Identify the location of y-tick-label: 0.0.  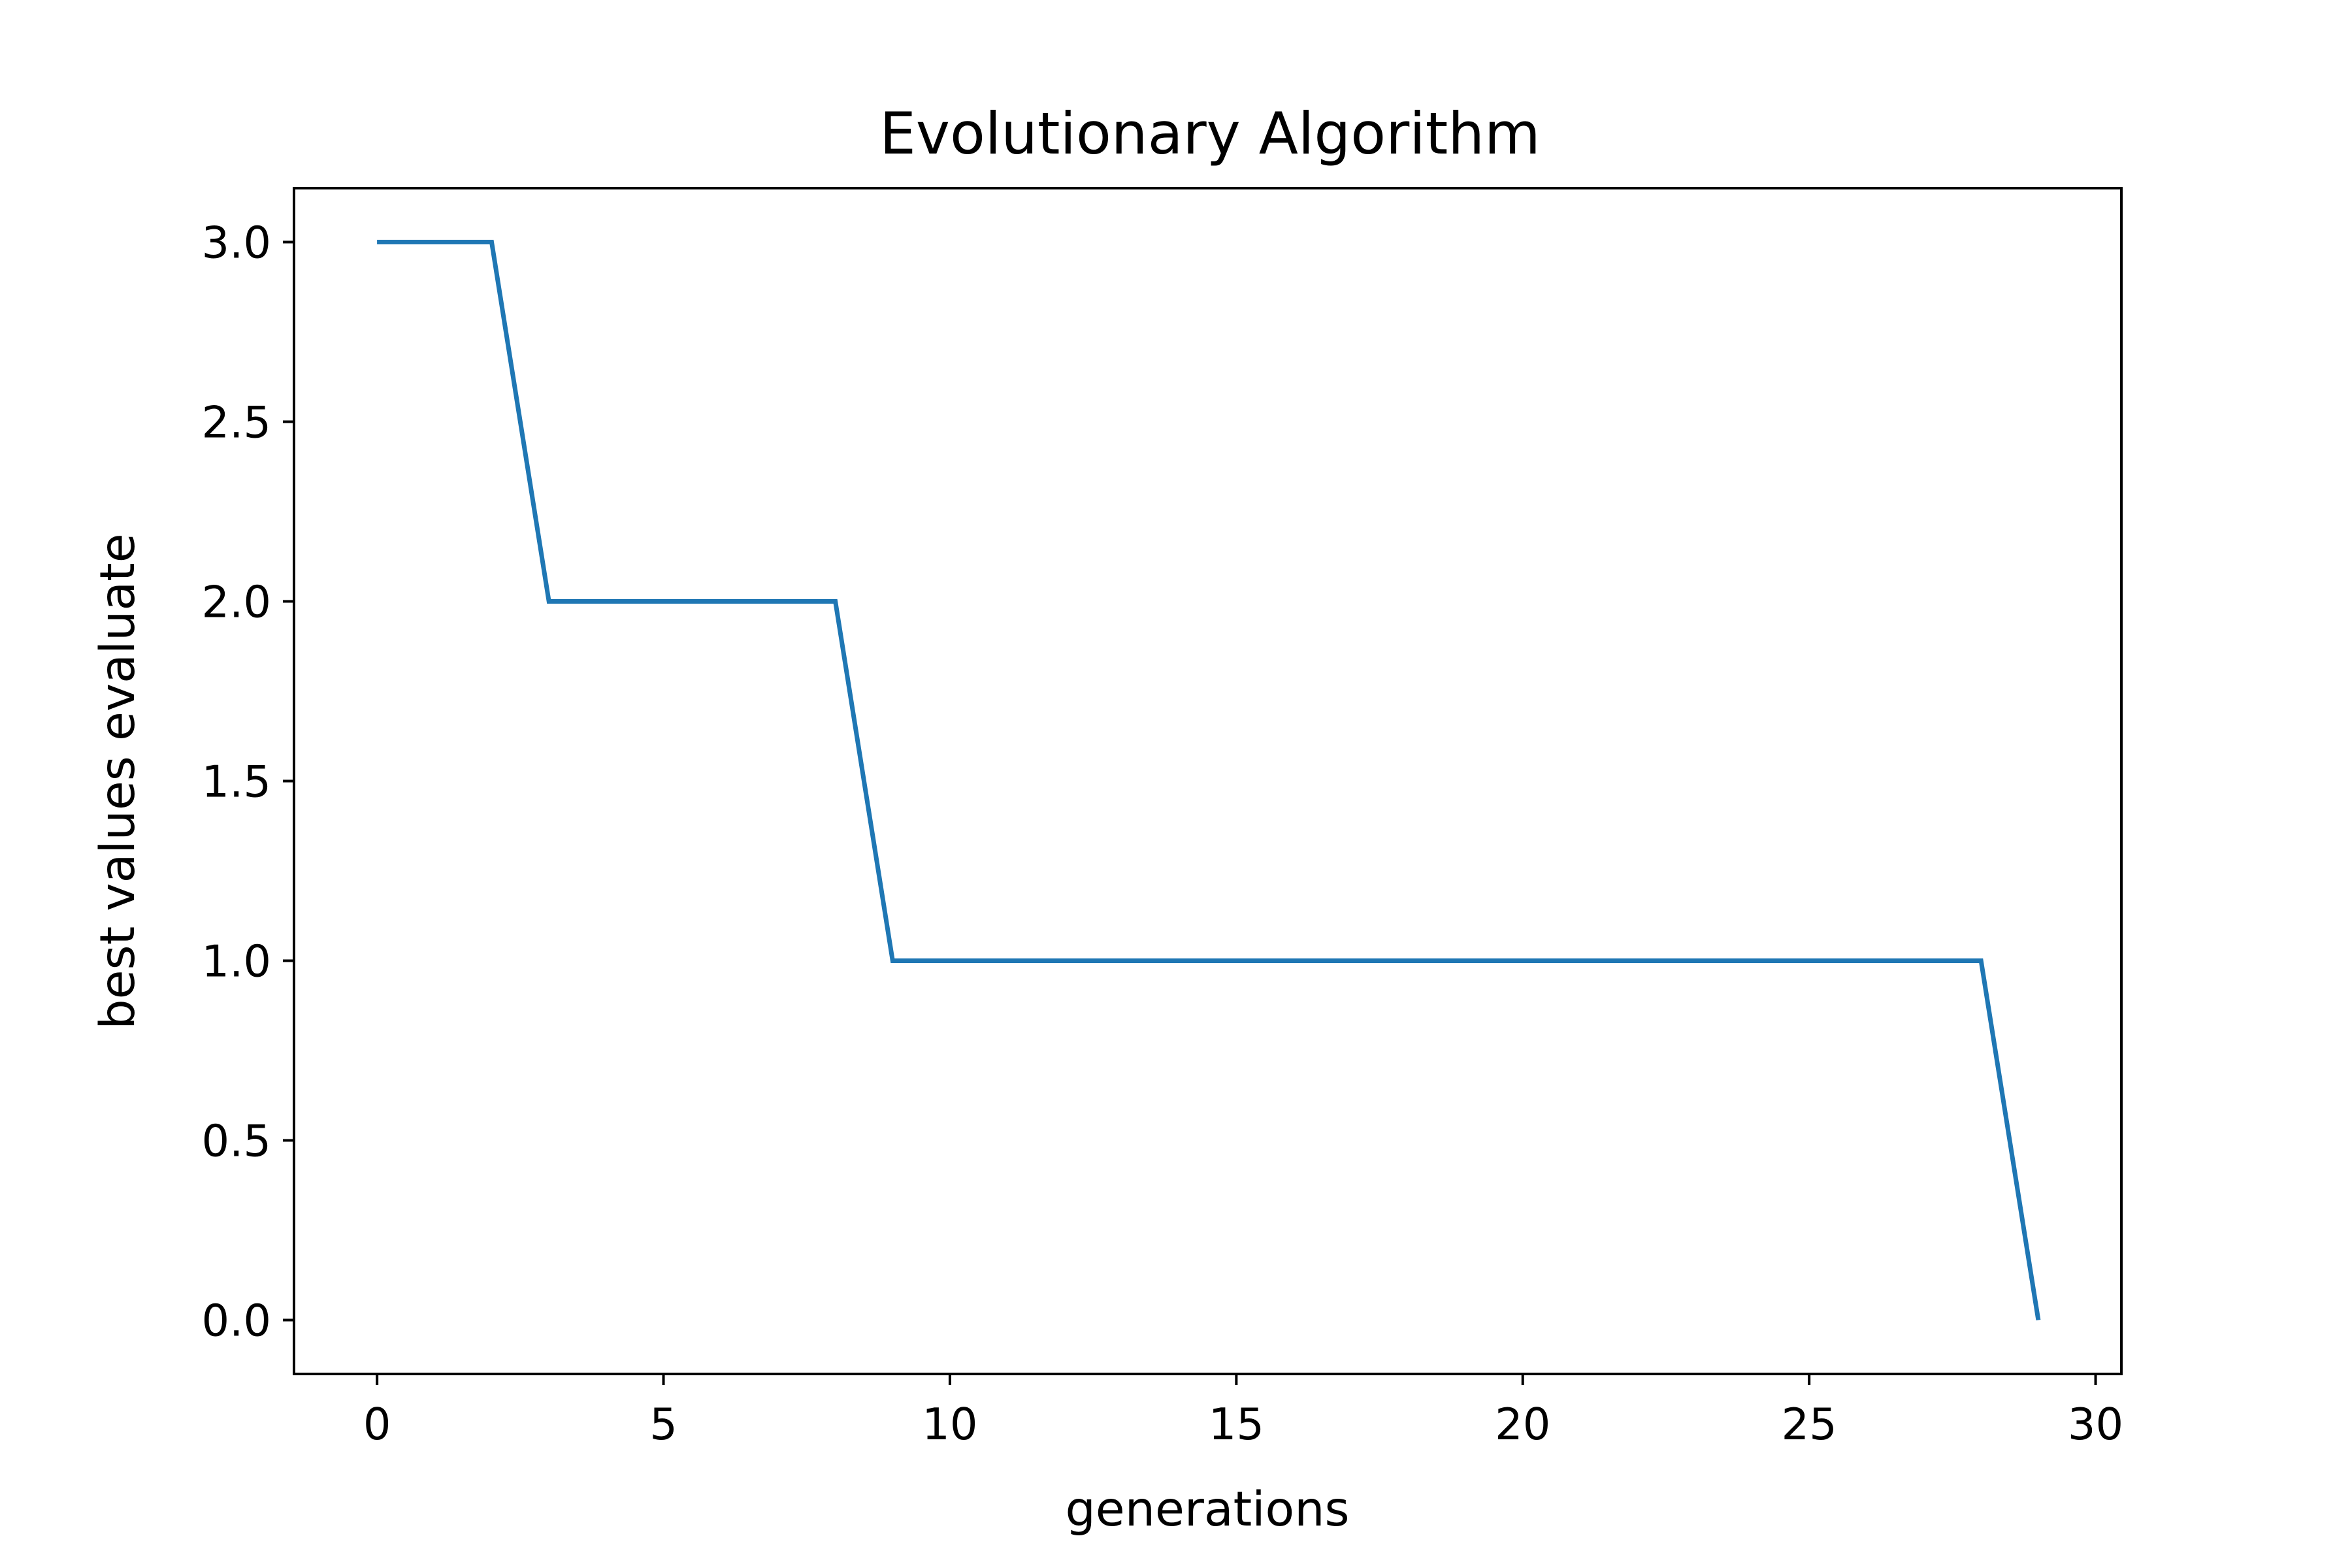
(236, 1321).